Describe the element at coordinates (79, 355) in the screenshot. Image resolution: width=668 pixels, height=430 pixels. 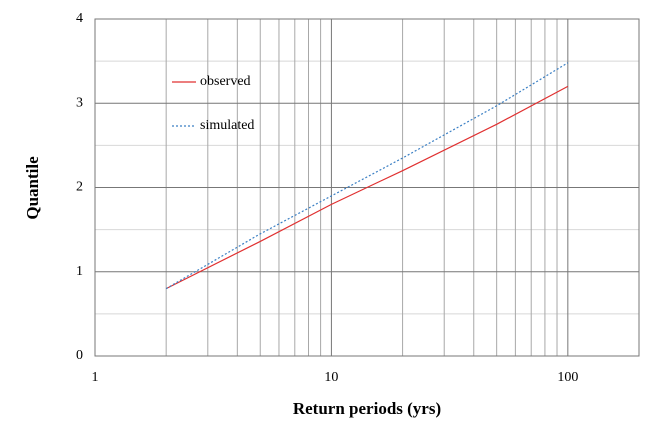
I see `y-tick-label: 0` at that location.